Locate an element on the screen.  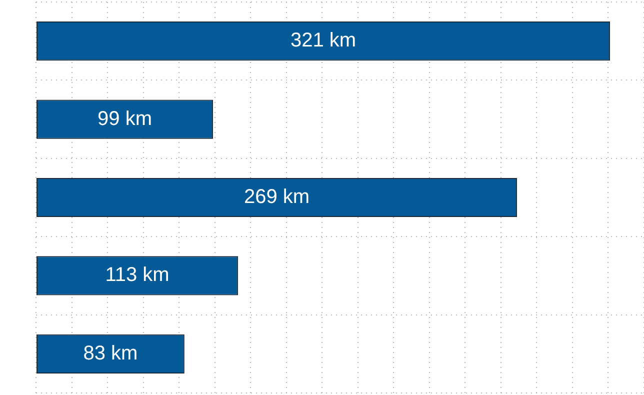
data-label: 321 km is located at coordinates (323, 41).